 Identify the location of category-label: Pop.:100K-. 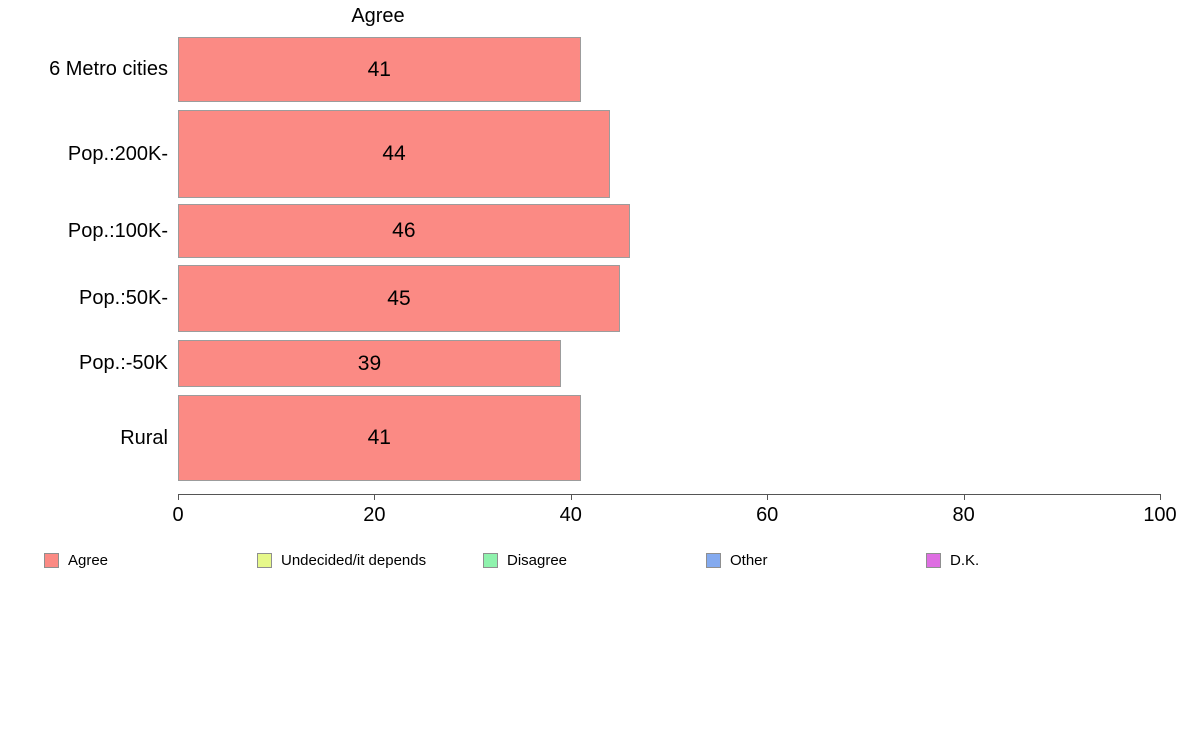
(117, 230).